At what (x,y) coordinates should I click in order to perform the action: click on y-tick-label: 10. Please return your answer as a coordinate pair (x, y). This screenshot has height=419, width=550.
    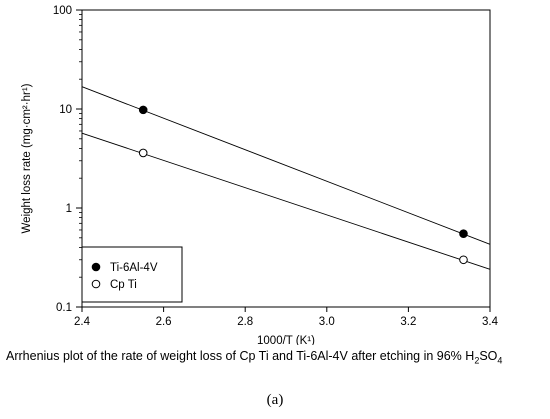
    Looking at the image, I should click on (65, 110).